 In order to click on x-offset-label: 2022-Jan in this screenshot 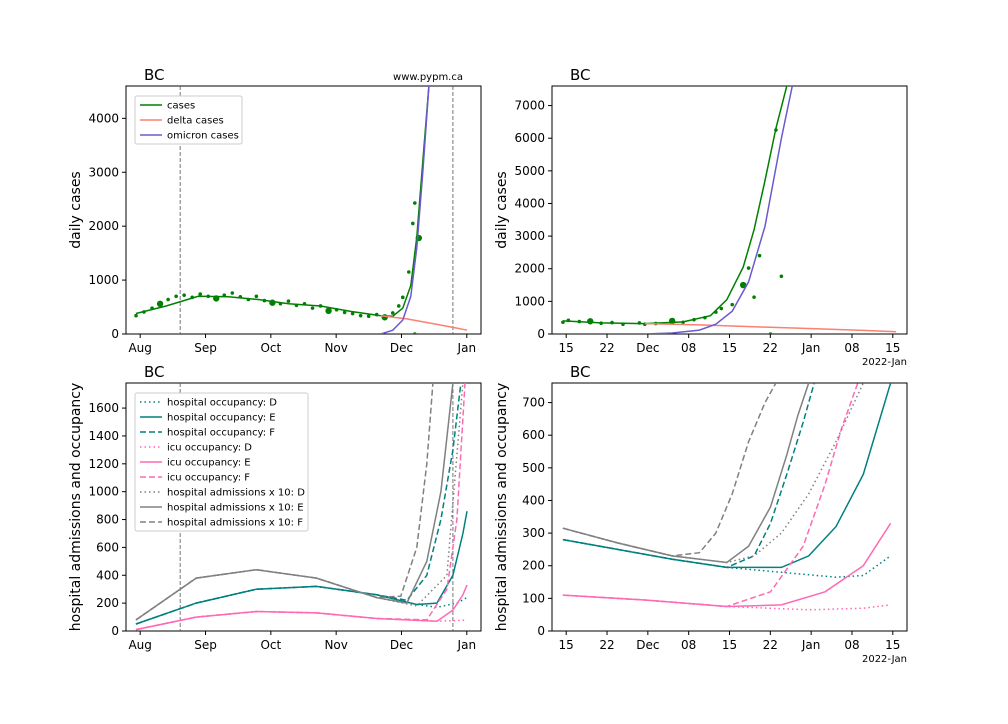, I will do `click(884, 659)`.